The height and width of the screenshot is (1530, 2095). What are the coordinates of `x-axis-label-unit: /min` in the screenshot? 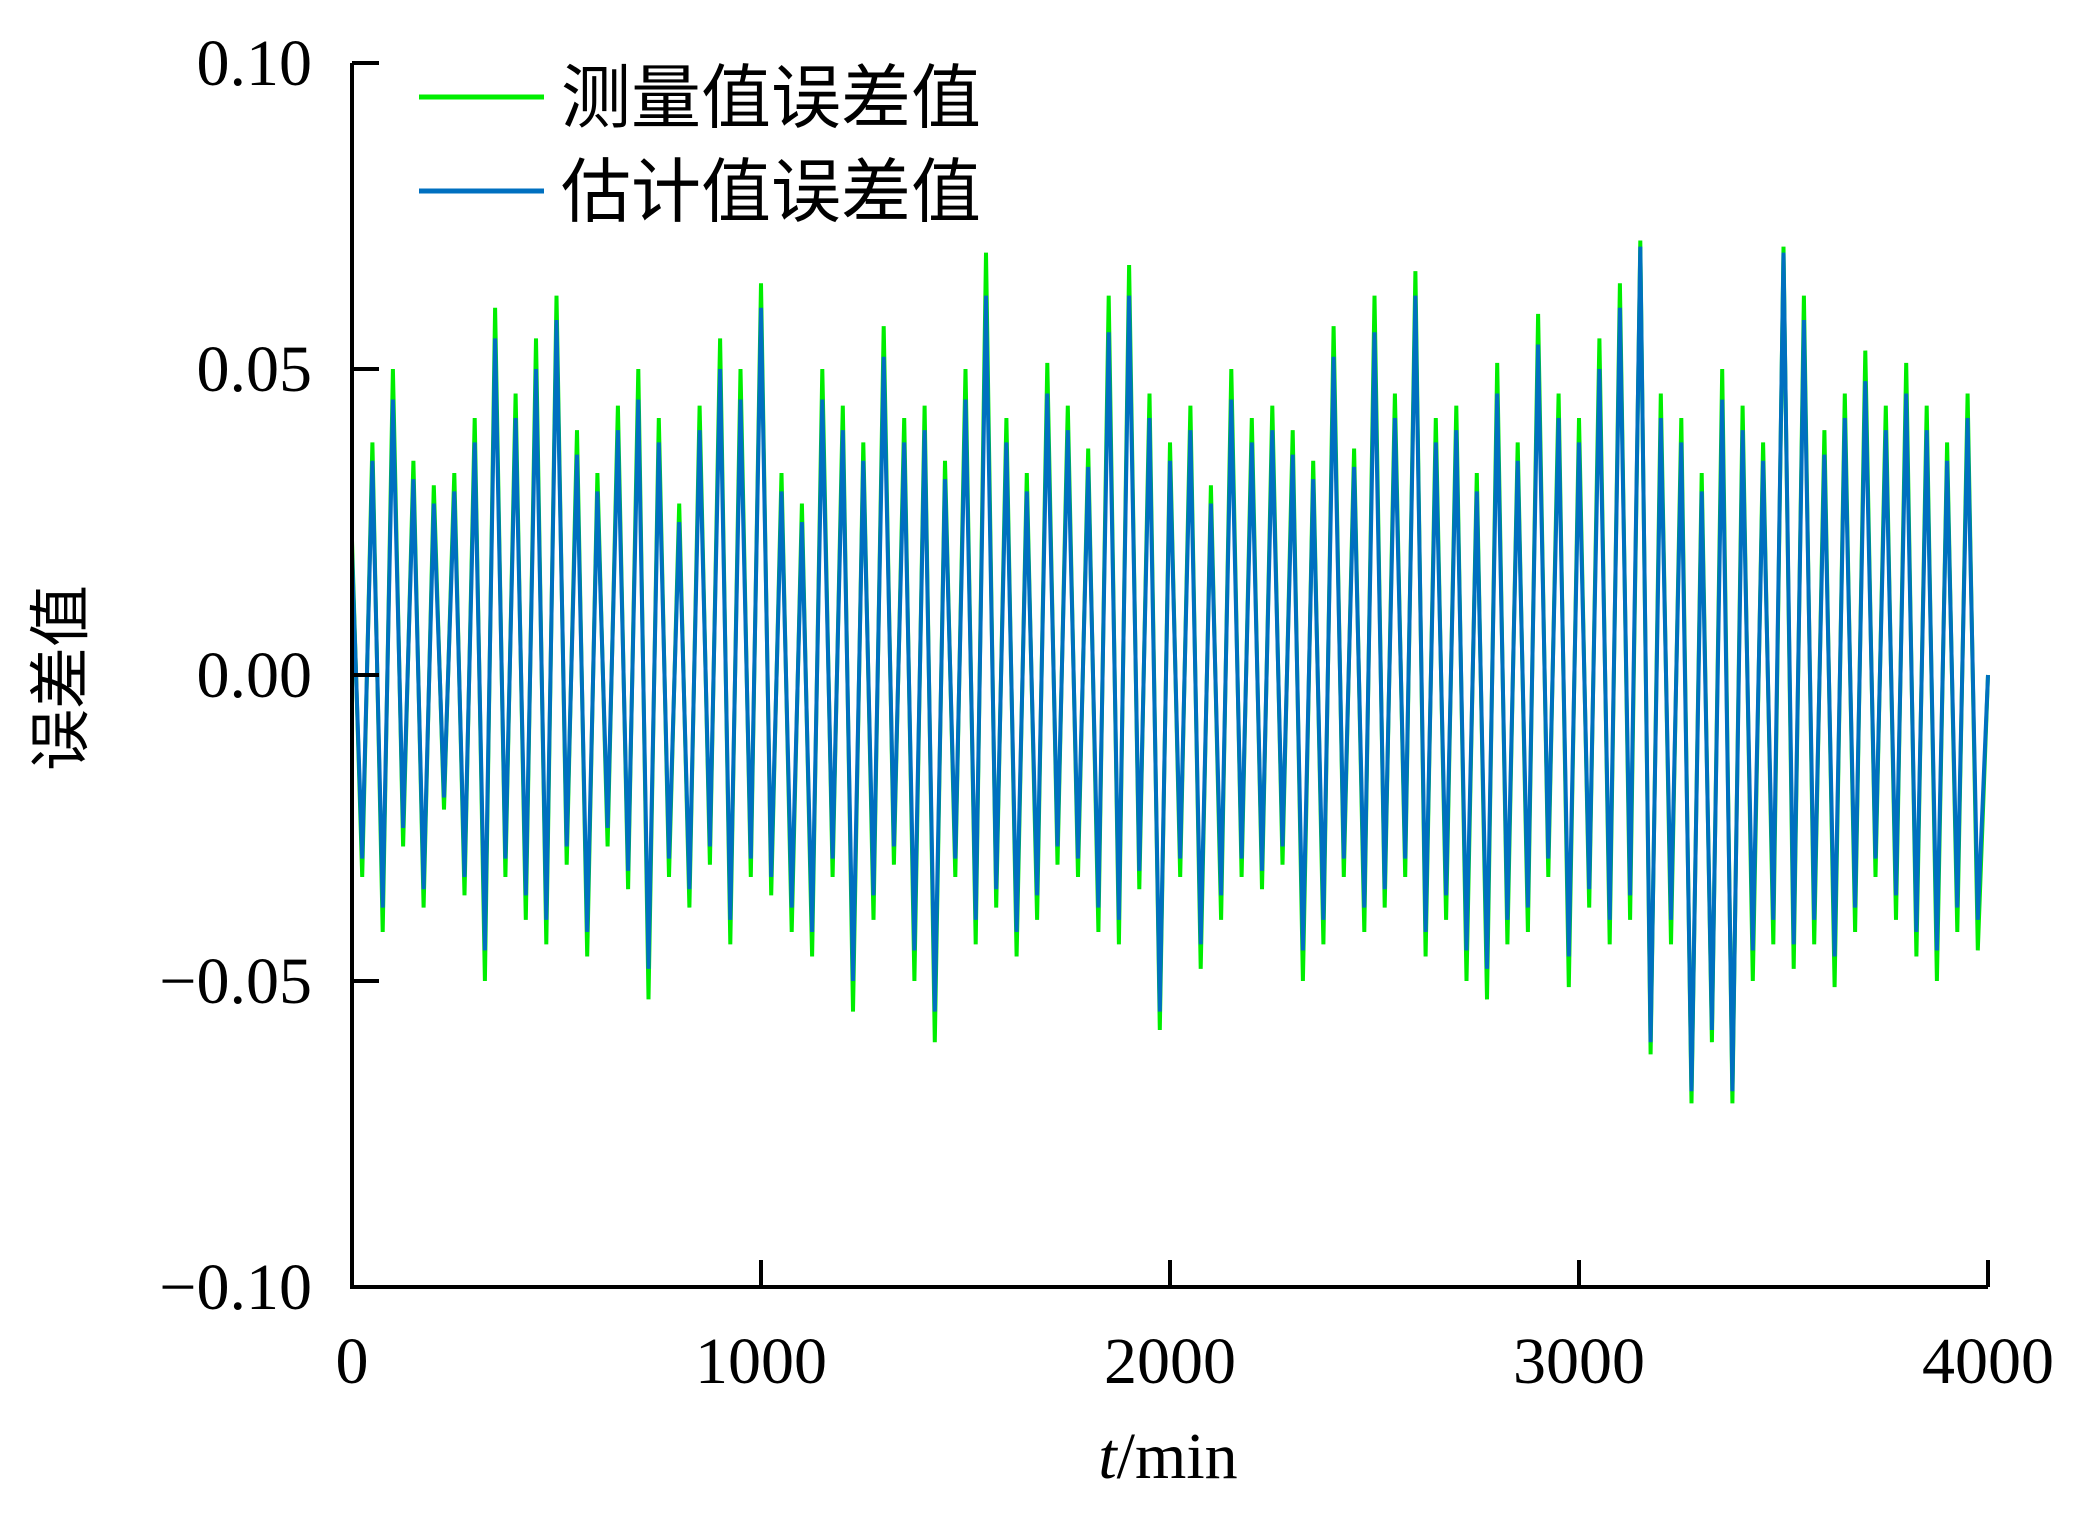 It's located at (1177, 1456).